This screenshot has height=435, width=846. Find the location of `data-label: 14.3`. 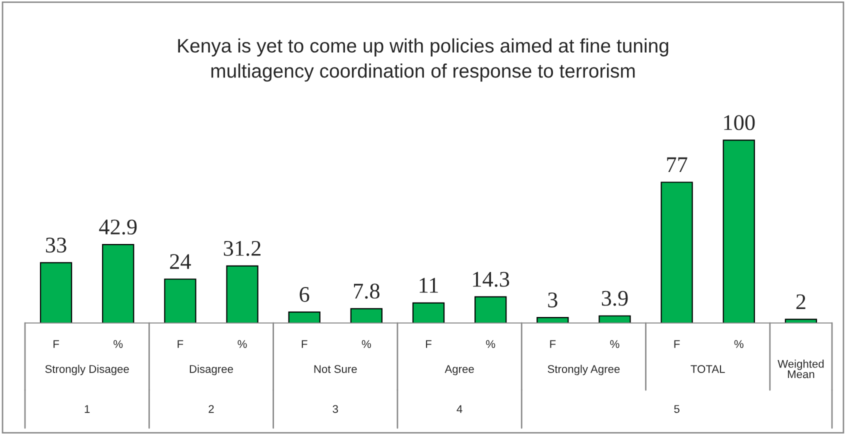

data-label: 14.3 is located at coordinates (491, 279).